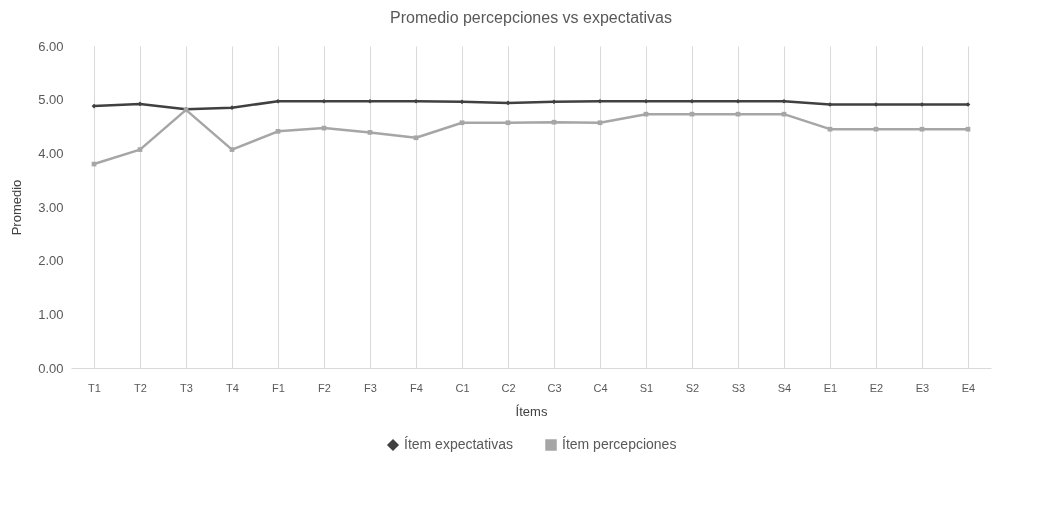 The height and width of the screenshot is (519, 1056). I want to click on y-tick-label: 1.00, so click(51, 314).